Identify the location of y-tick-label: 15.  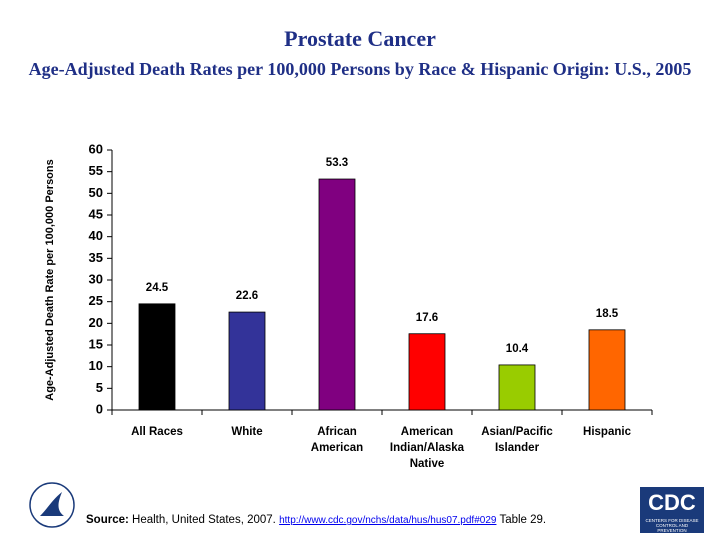
(96, 343).